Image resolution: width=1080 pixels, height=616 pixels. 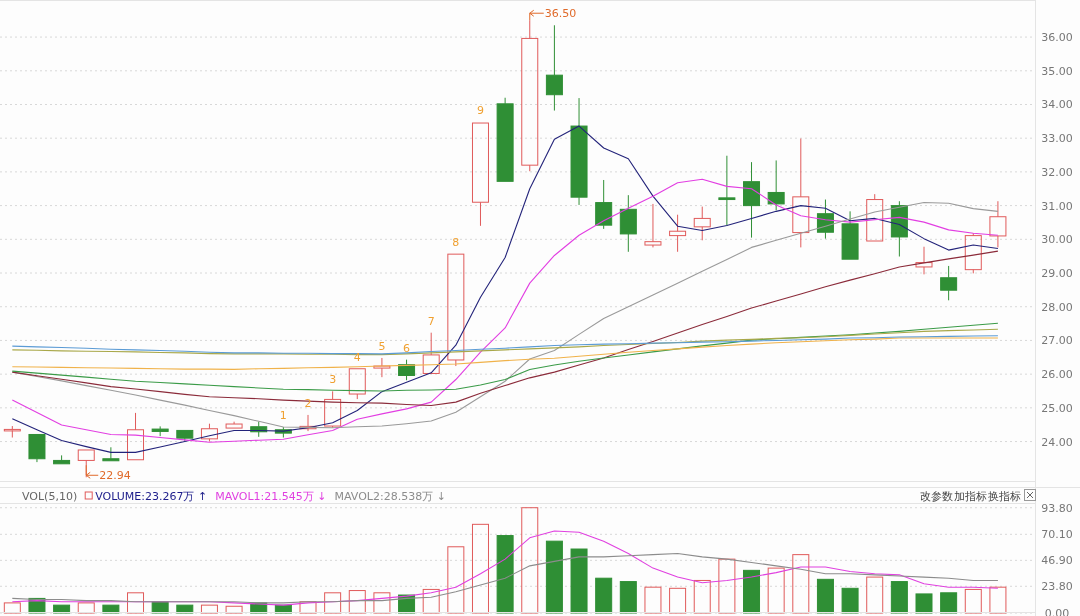 What do you see at coordinates (1057, 561) in the screenshot?
I see `y-tick-label: 46.90` at bounding box center [1057, 561].